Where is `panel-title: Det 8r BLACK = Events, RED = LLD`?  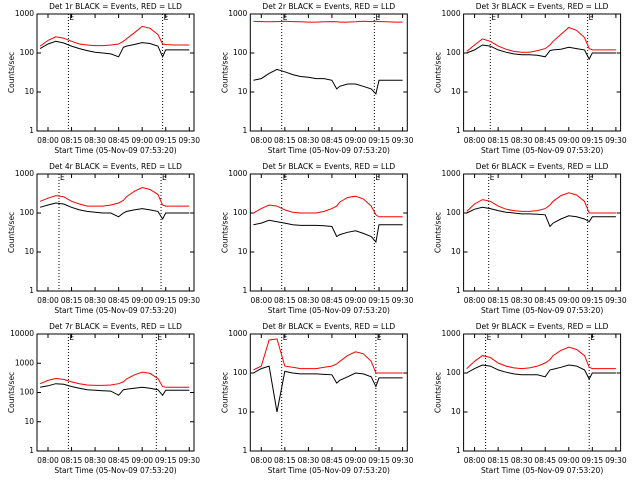 panel-title: Det 8r BLACK = Events, RED = LLD is located at coordinates (328, 326).